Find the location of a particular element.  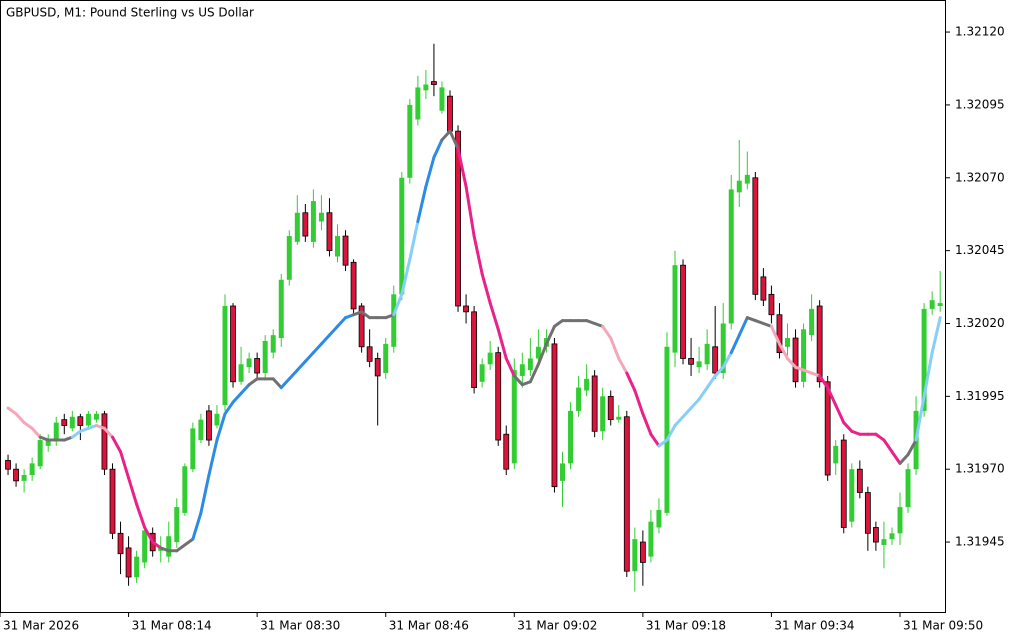

y-tick-label: 1.32070 is located at coordinates (980, 177).